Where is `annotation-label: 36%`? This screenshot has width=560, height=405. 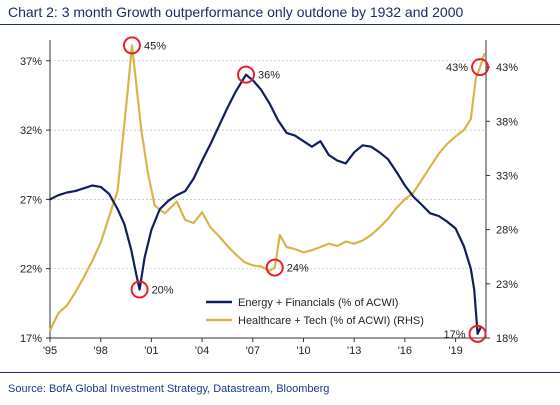
annotation-label: 36% is located at coordinates (269, 76).